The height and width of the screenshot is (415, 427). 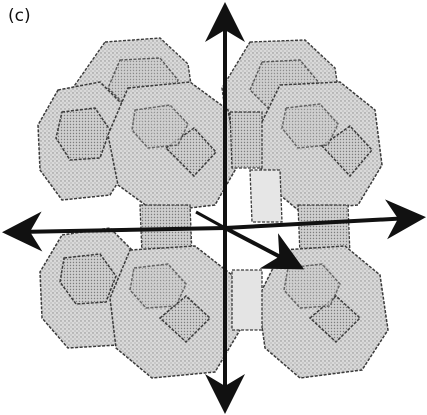 I want to click on x-axis-right-arrow, so click(x=325, y=219).